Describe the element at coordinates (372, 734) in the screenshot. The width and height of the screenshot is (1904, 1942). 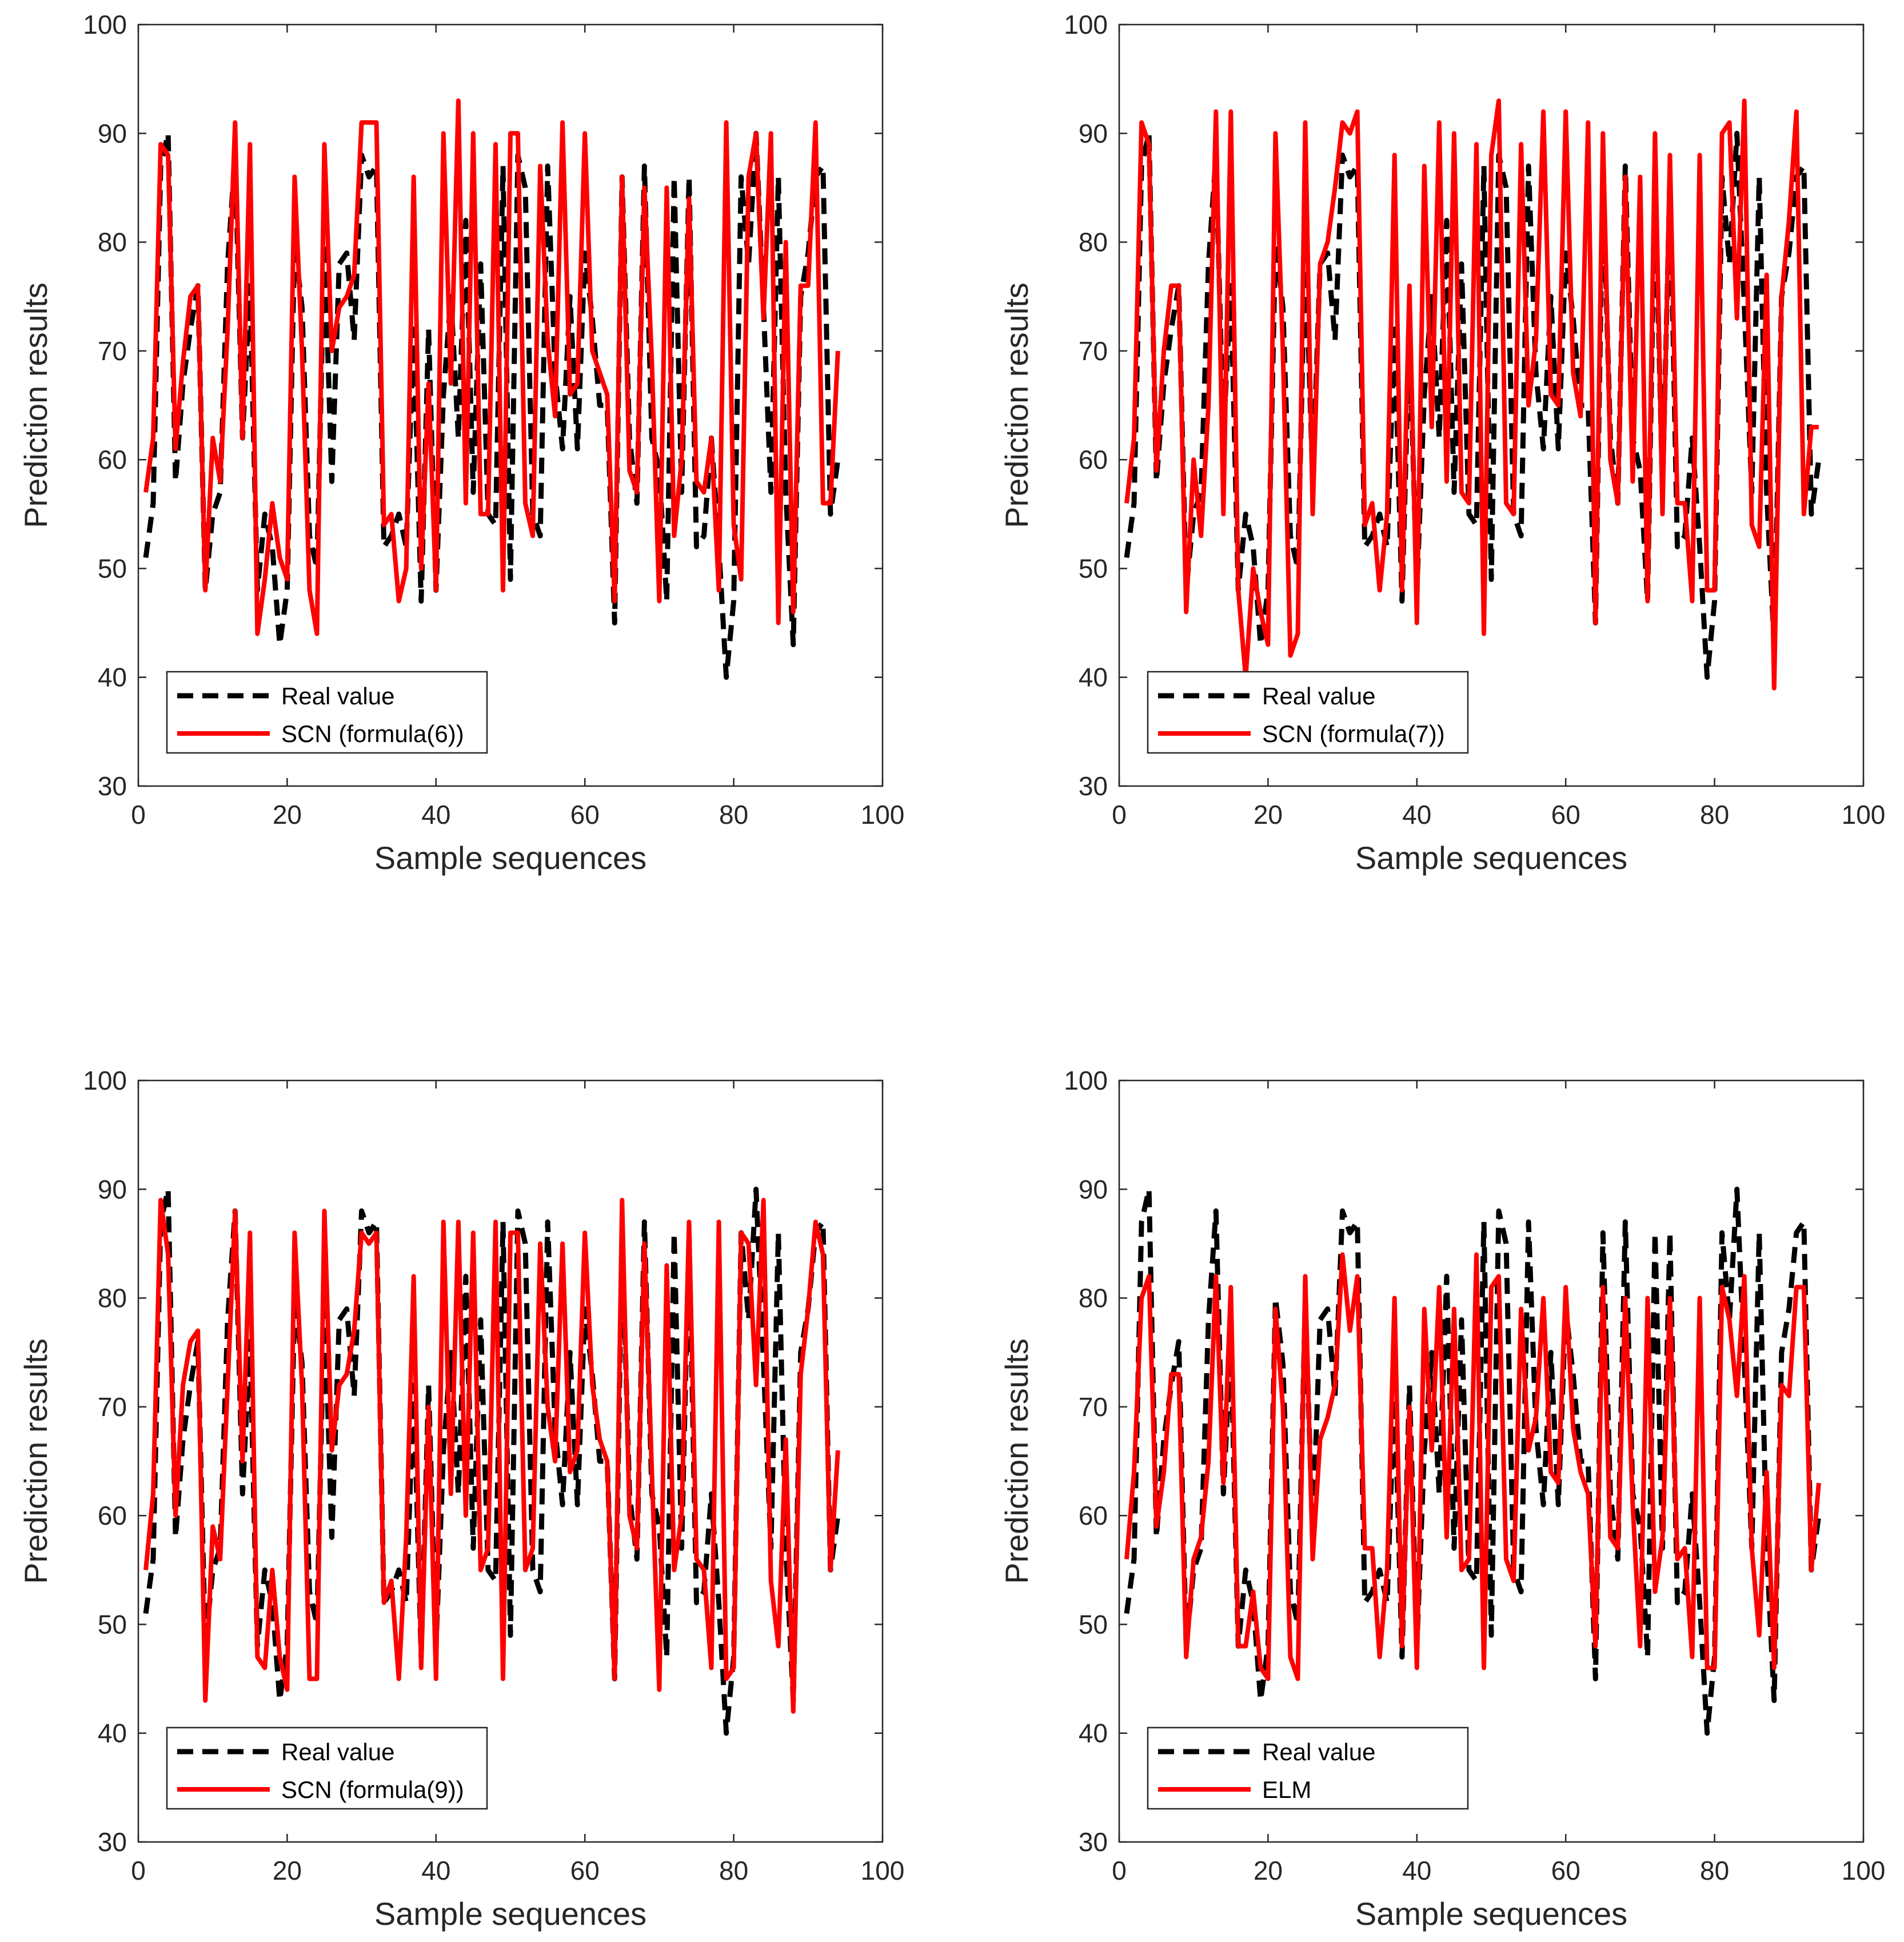
I see `legend-entry-label: SCN (formula(6))` at that location.